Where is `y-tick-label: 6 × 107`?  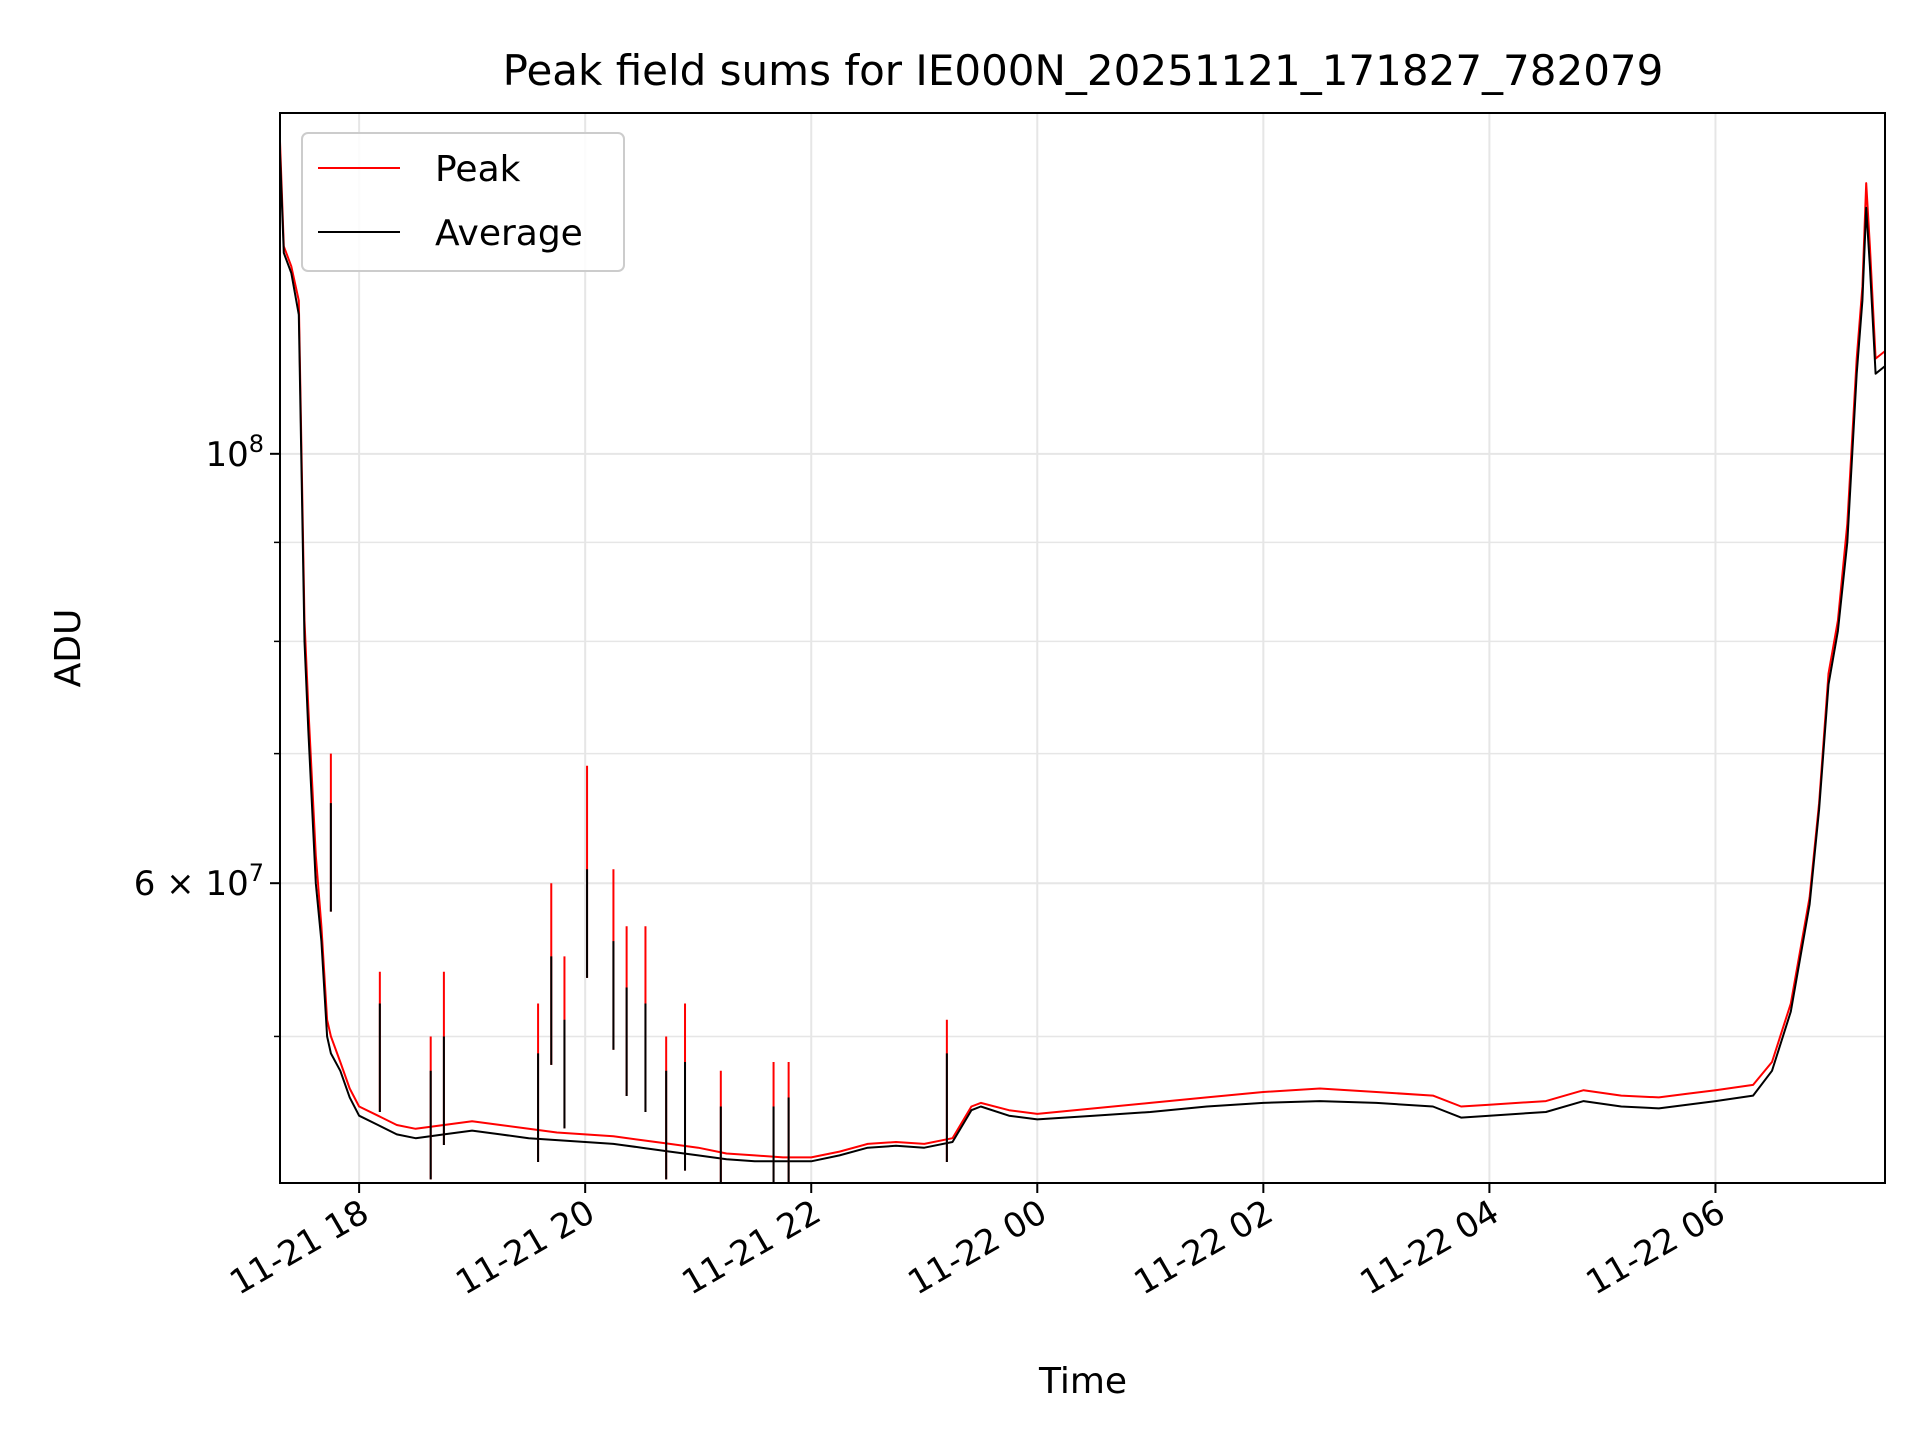
y-tick-label: 6 × 107 is located at coordinates (199, 881).